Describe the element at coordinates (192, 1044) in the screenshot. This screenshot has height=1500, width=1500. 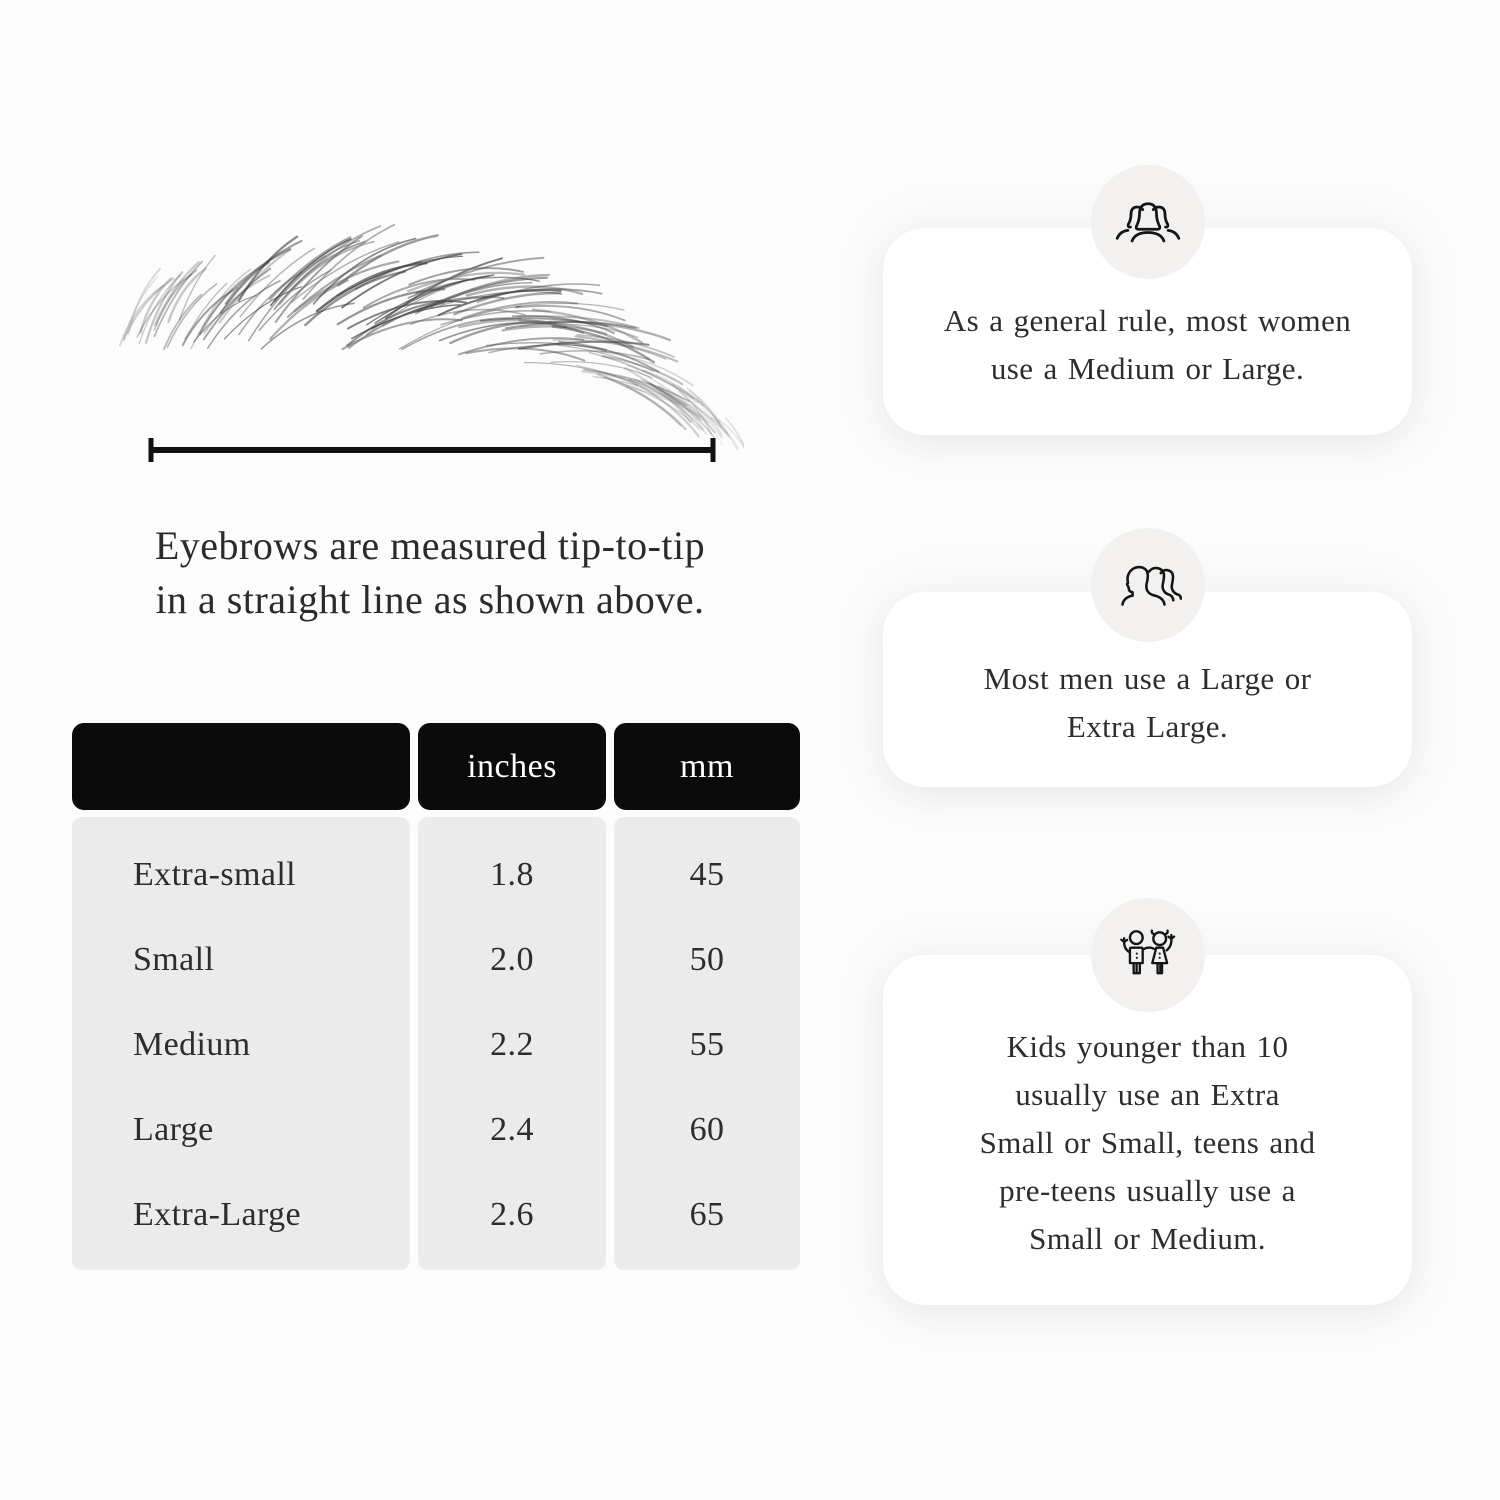
I see `table-cell-size: Medium` at that location.